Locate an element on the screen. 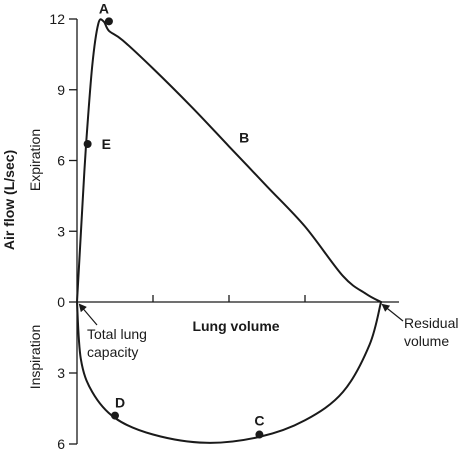  rv-annotation-line: Residual is located at coordinates (431, 323).